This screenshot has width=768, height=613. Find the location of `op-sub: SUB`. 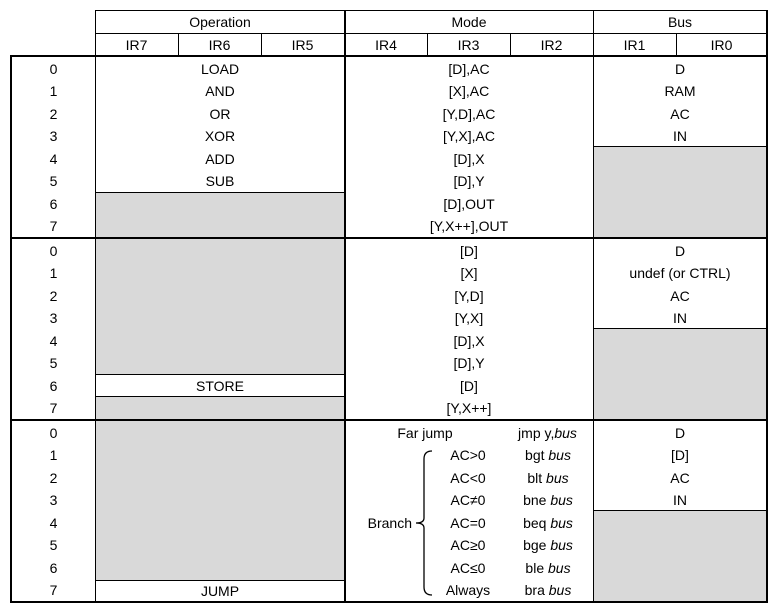

op-sub: SUB is located at coordinates (220, 181).